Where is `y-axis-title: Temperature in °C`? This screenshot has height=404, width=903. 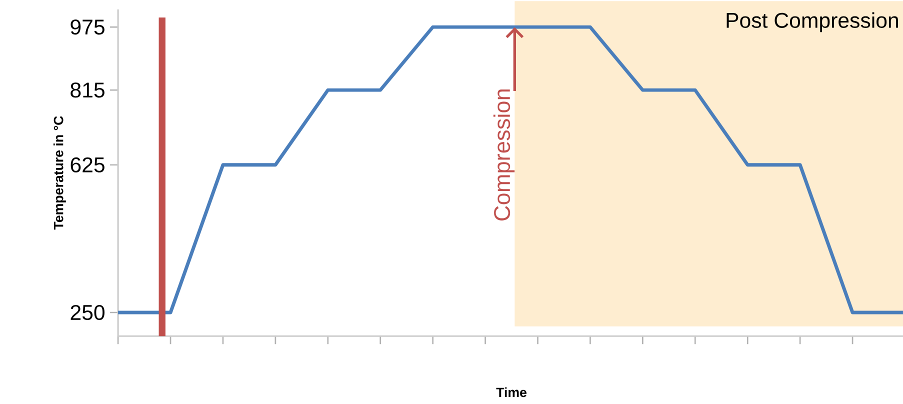 y-axis-title: Temperature in °C is located at coordinates (59, 173).